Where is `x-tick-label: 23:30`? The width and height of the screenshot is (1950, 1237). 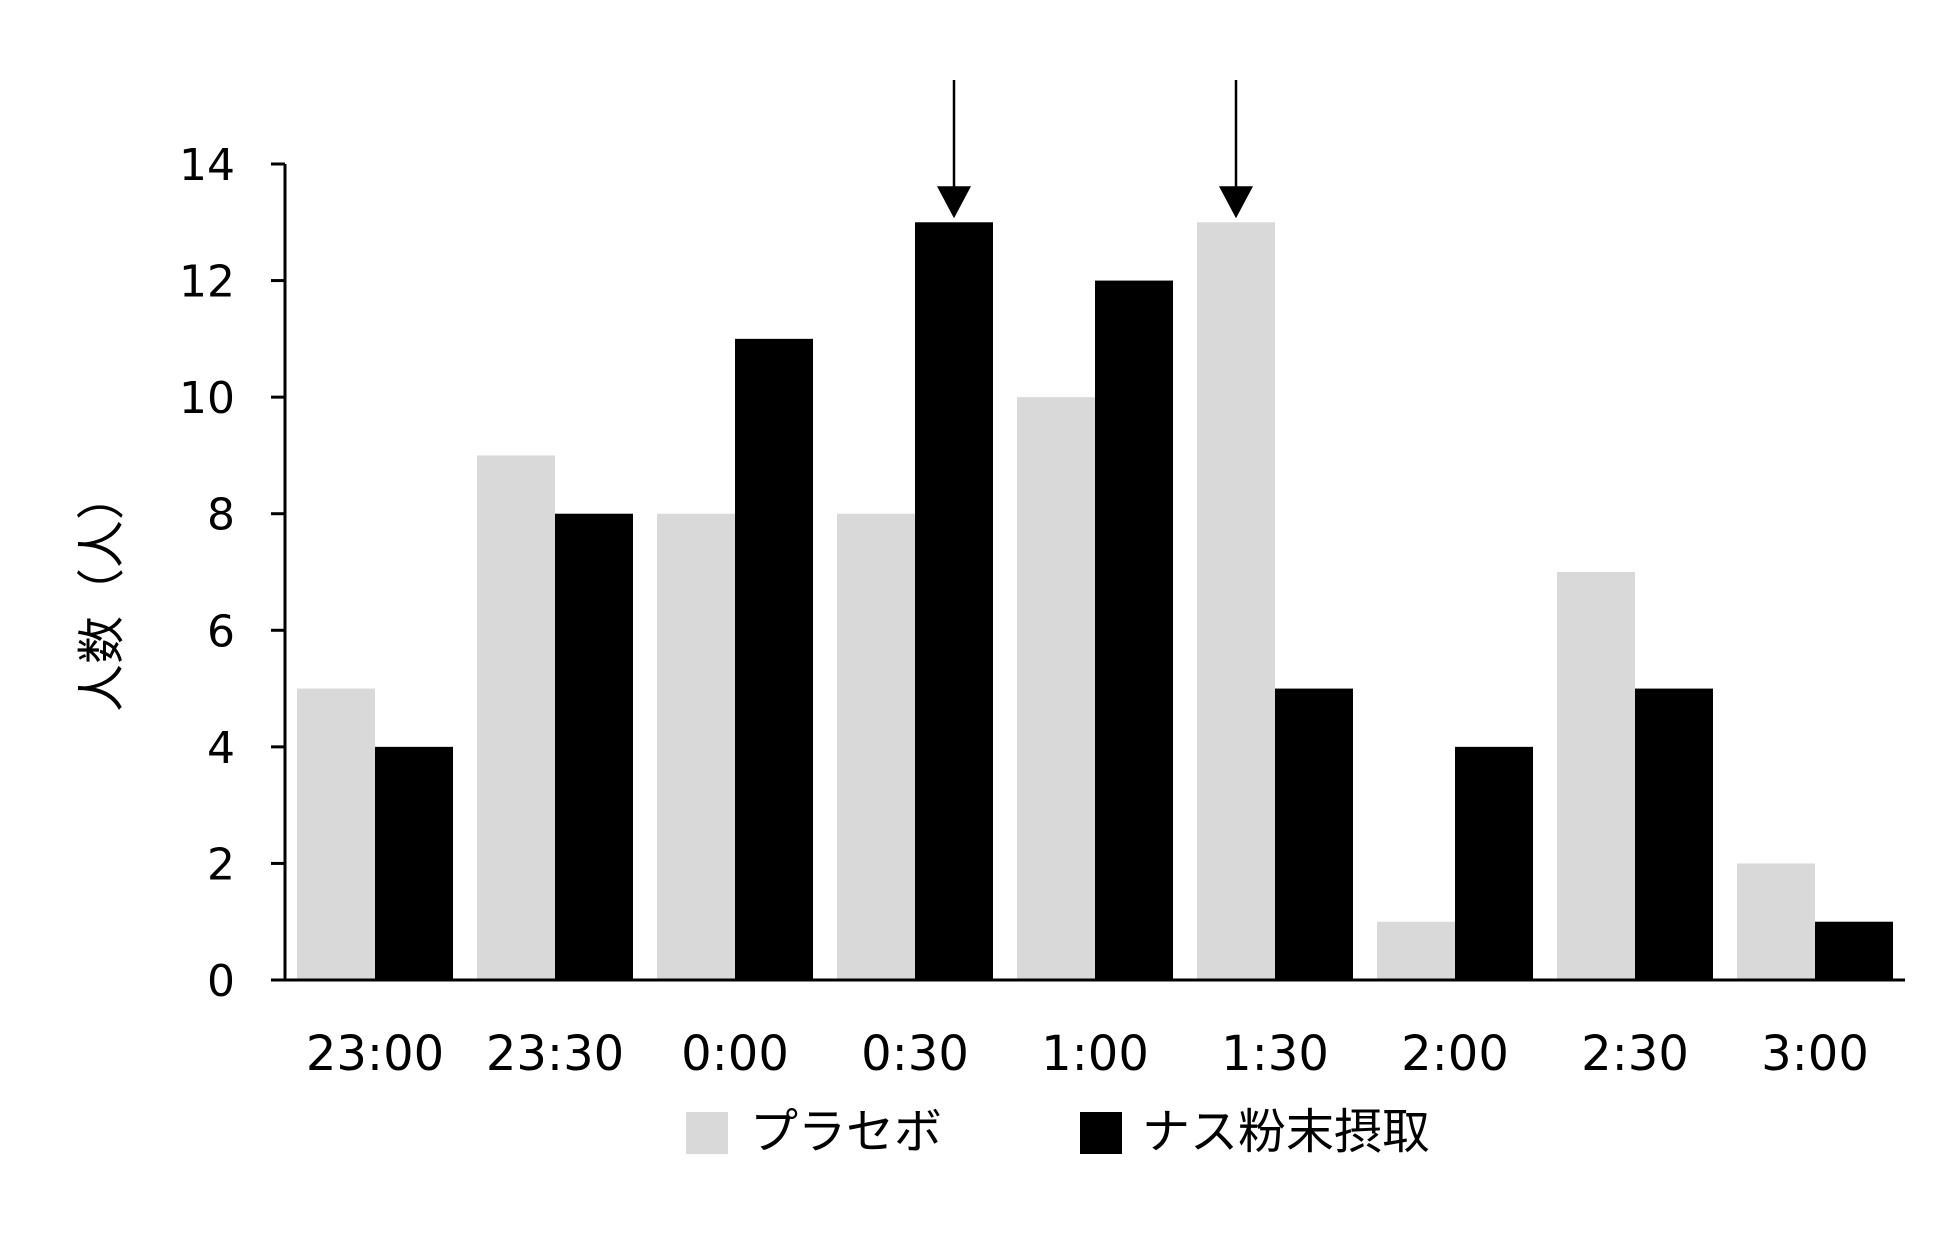
x-tick-label: 23:30 is located at coordinates (555, 1054).